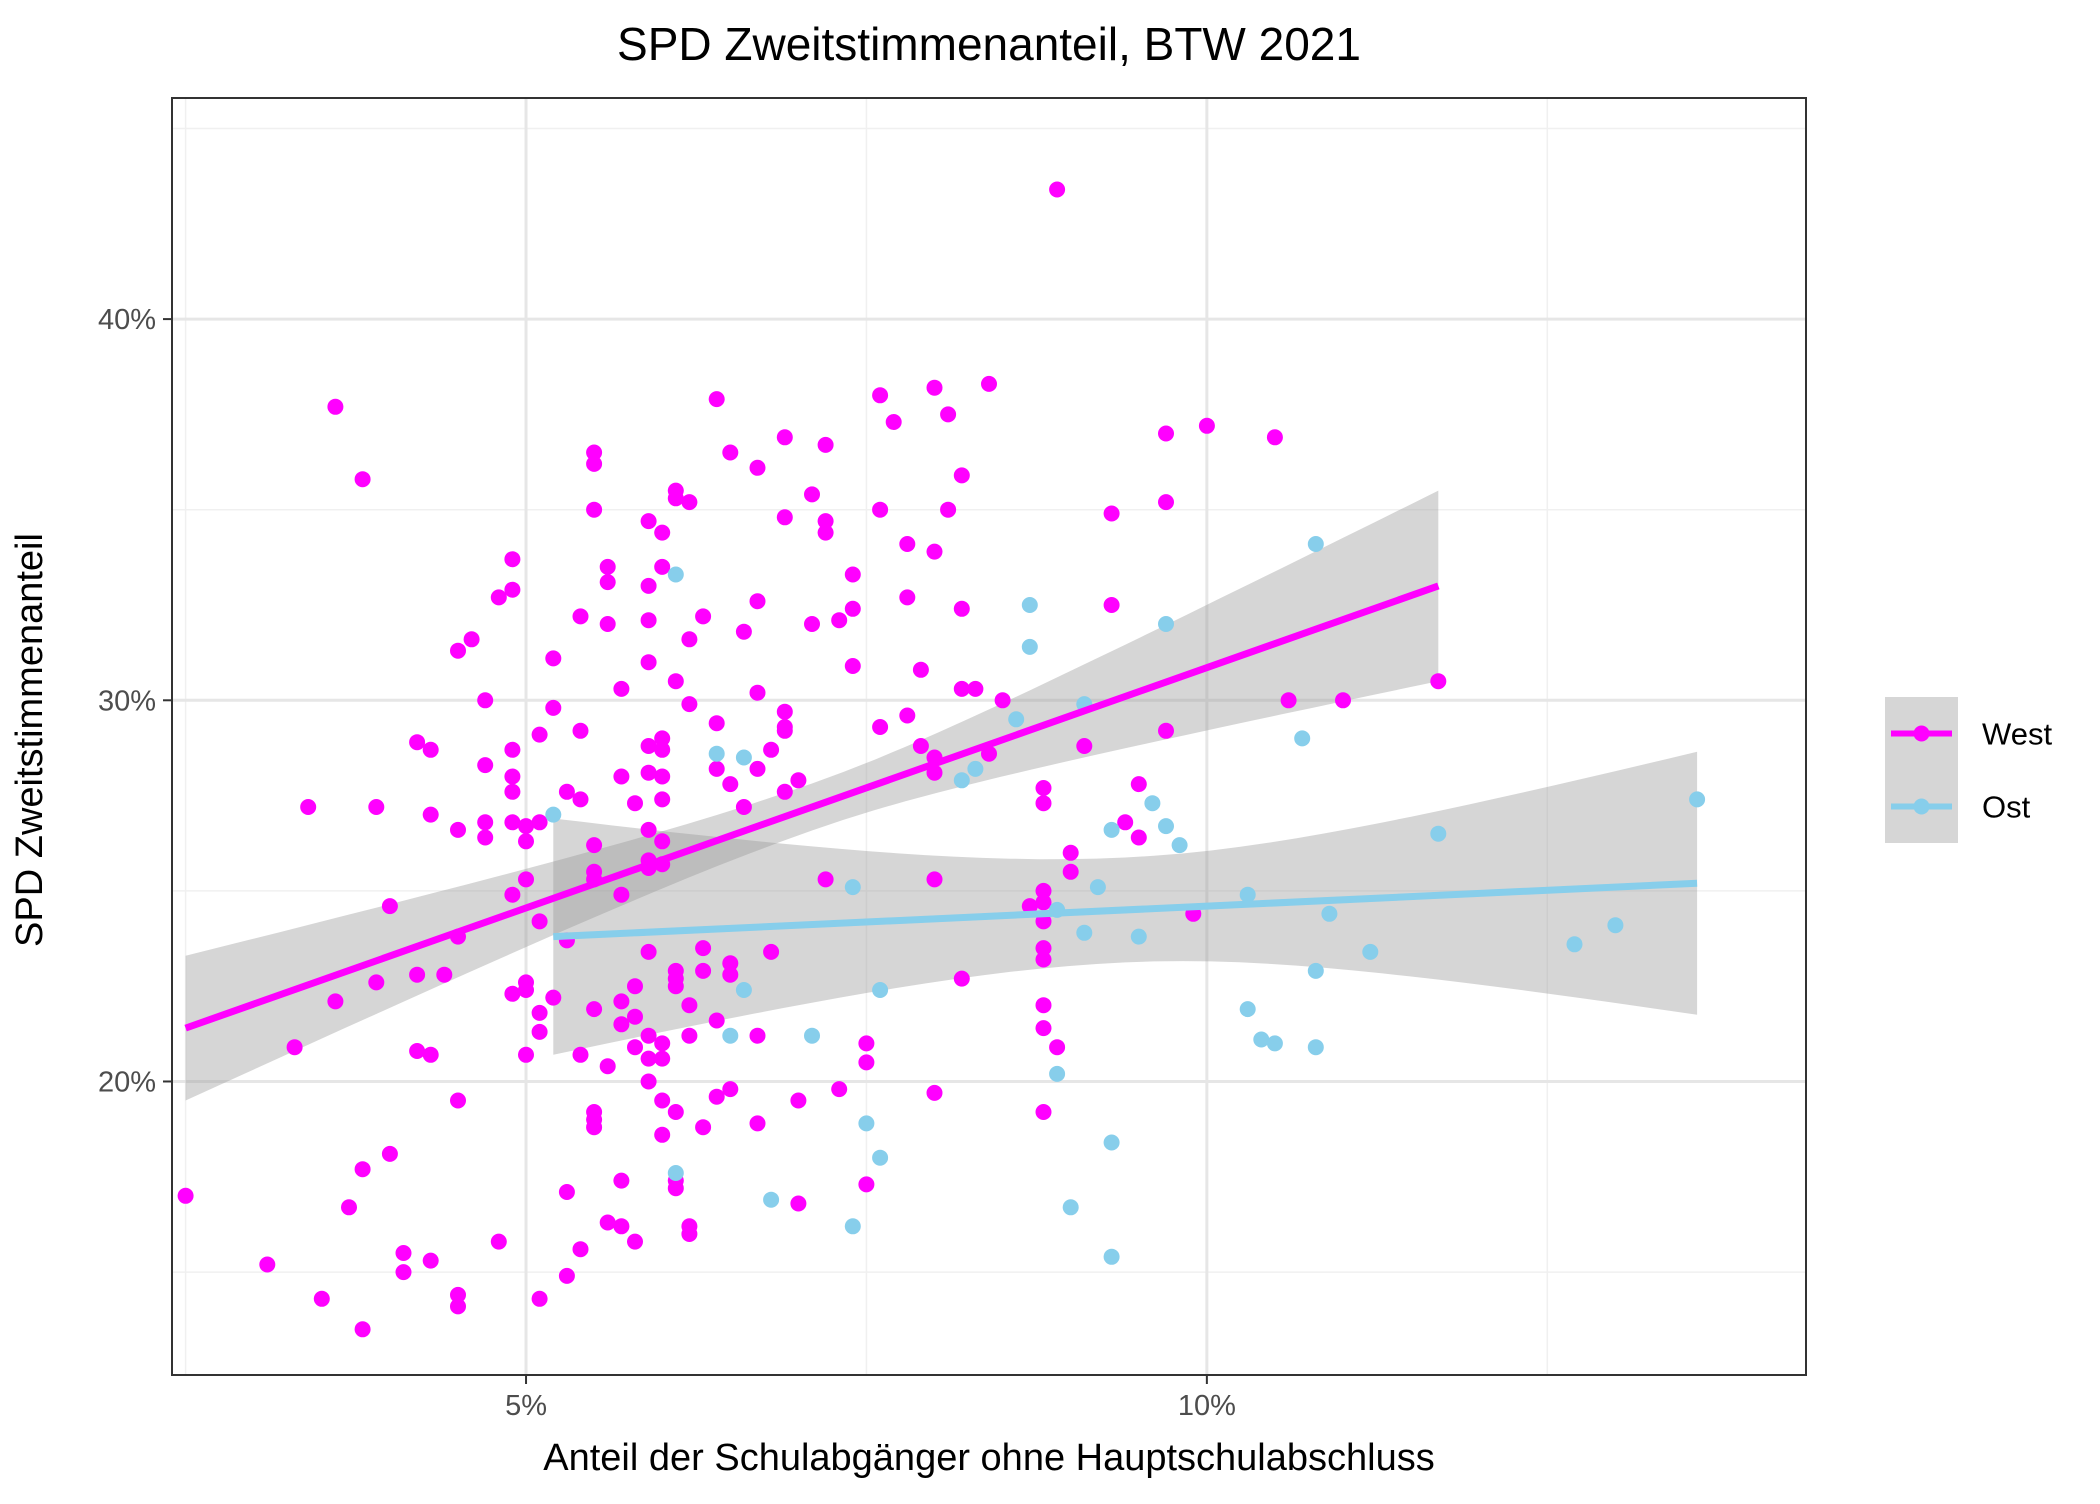 This screenshot has height=1504, width=2100. What do you see at coordinates (30, 740) in the screenshot?
I see `y-axis-title: SPD Zweitstimmenanteil` at bounding box center [30, 740].